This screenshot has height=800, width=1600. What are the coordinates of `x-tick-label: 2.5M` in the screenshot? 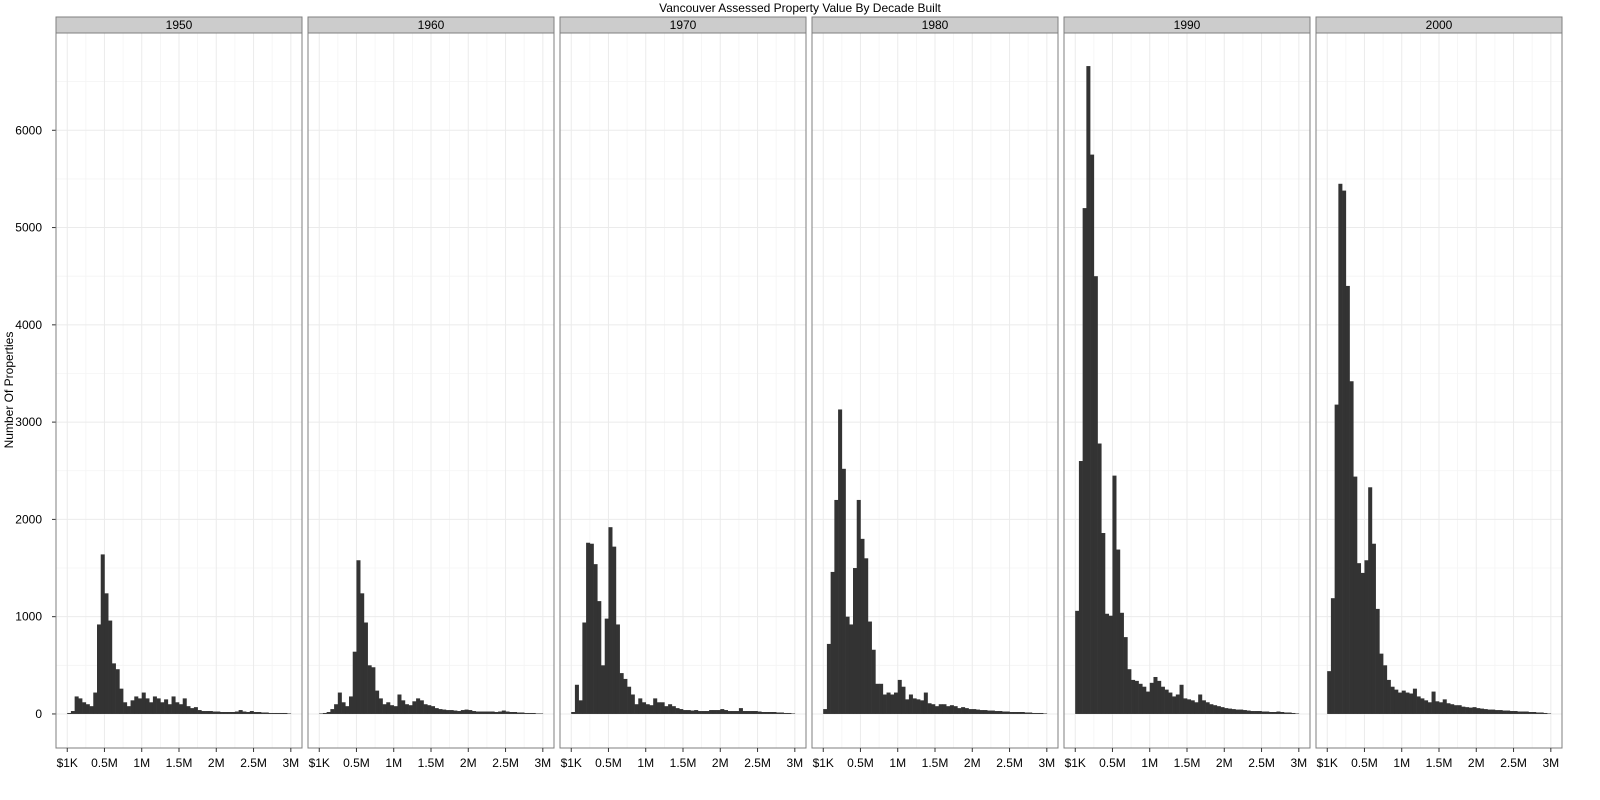 It's located at (1009, 763).